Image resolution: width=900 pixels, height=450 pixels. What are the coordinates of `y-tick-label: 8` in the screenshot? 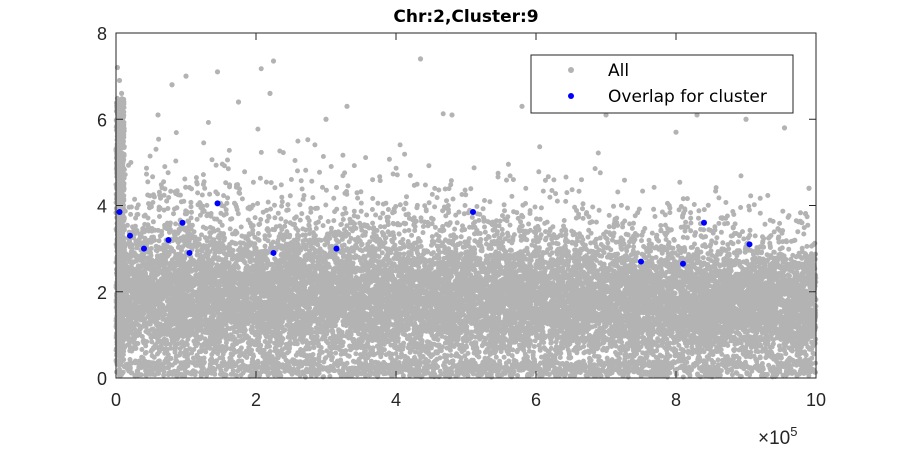 It's located at (102, 34).